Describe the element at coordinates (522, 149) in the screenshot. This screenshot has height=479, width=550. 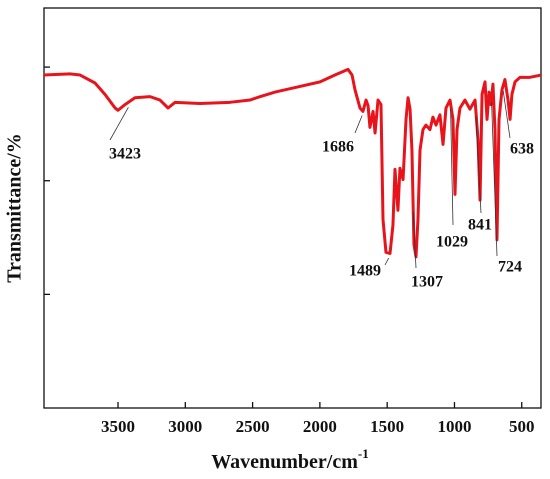
I see `peak-label: 638` at that location.